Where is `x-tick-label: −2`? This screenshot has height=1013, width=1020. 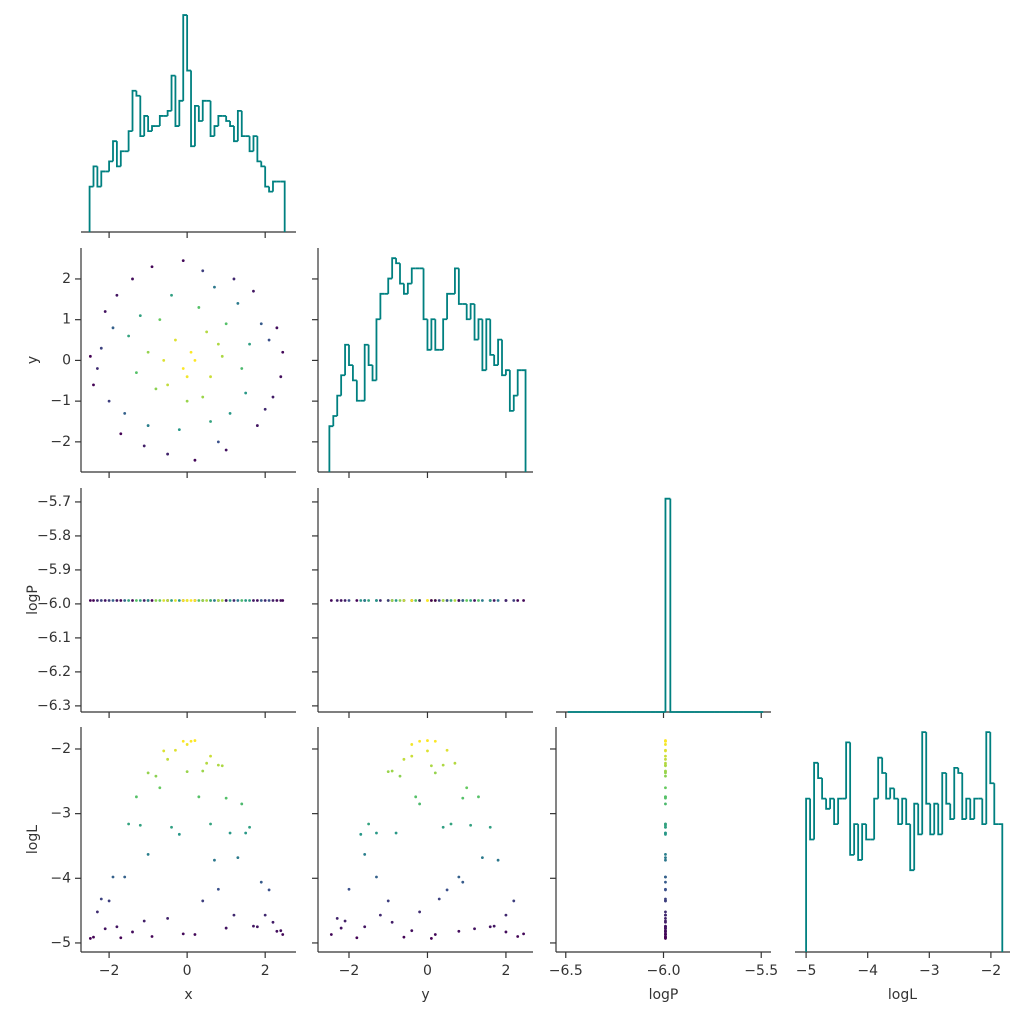 x-tick-label: −2 is located at coordinates (991, 971).